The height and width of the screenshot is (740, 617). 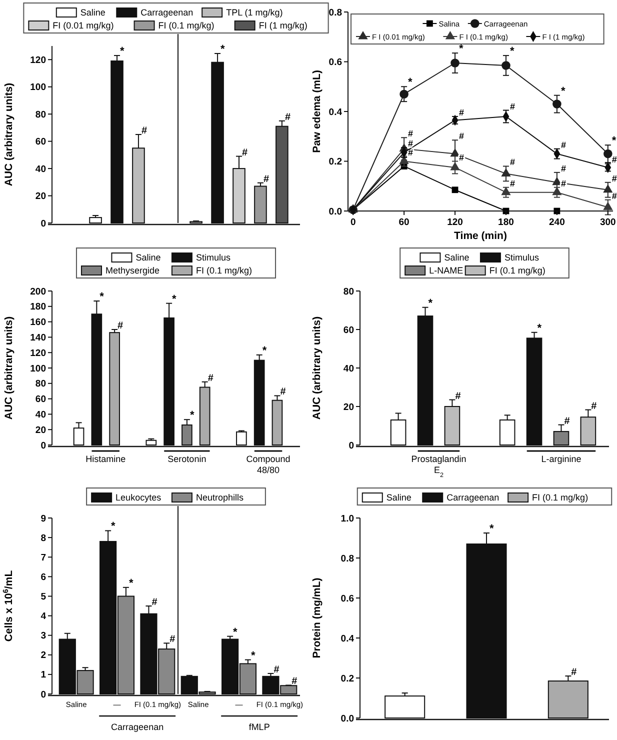 What do you see at coordinates (187, 459) in the screenshot?
I see `x-tick-label: Serotonin` at bounding box center [187, 459].